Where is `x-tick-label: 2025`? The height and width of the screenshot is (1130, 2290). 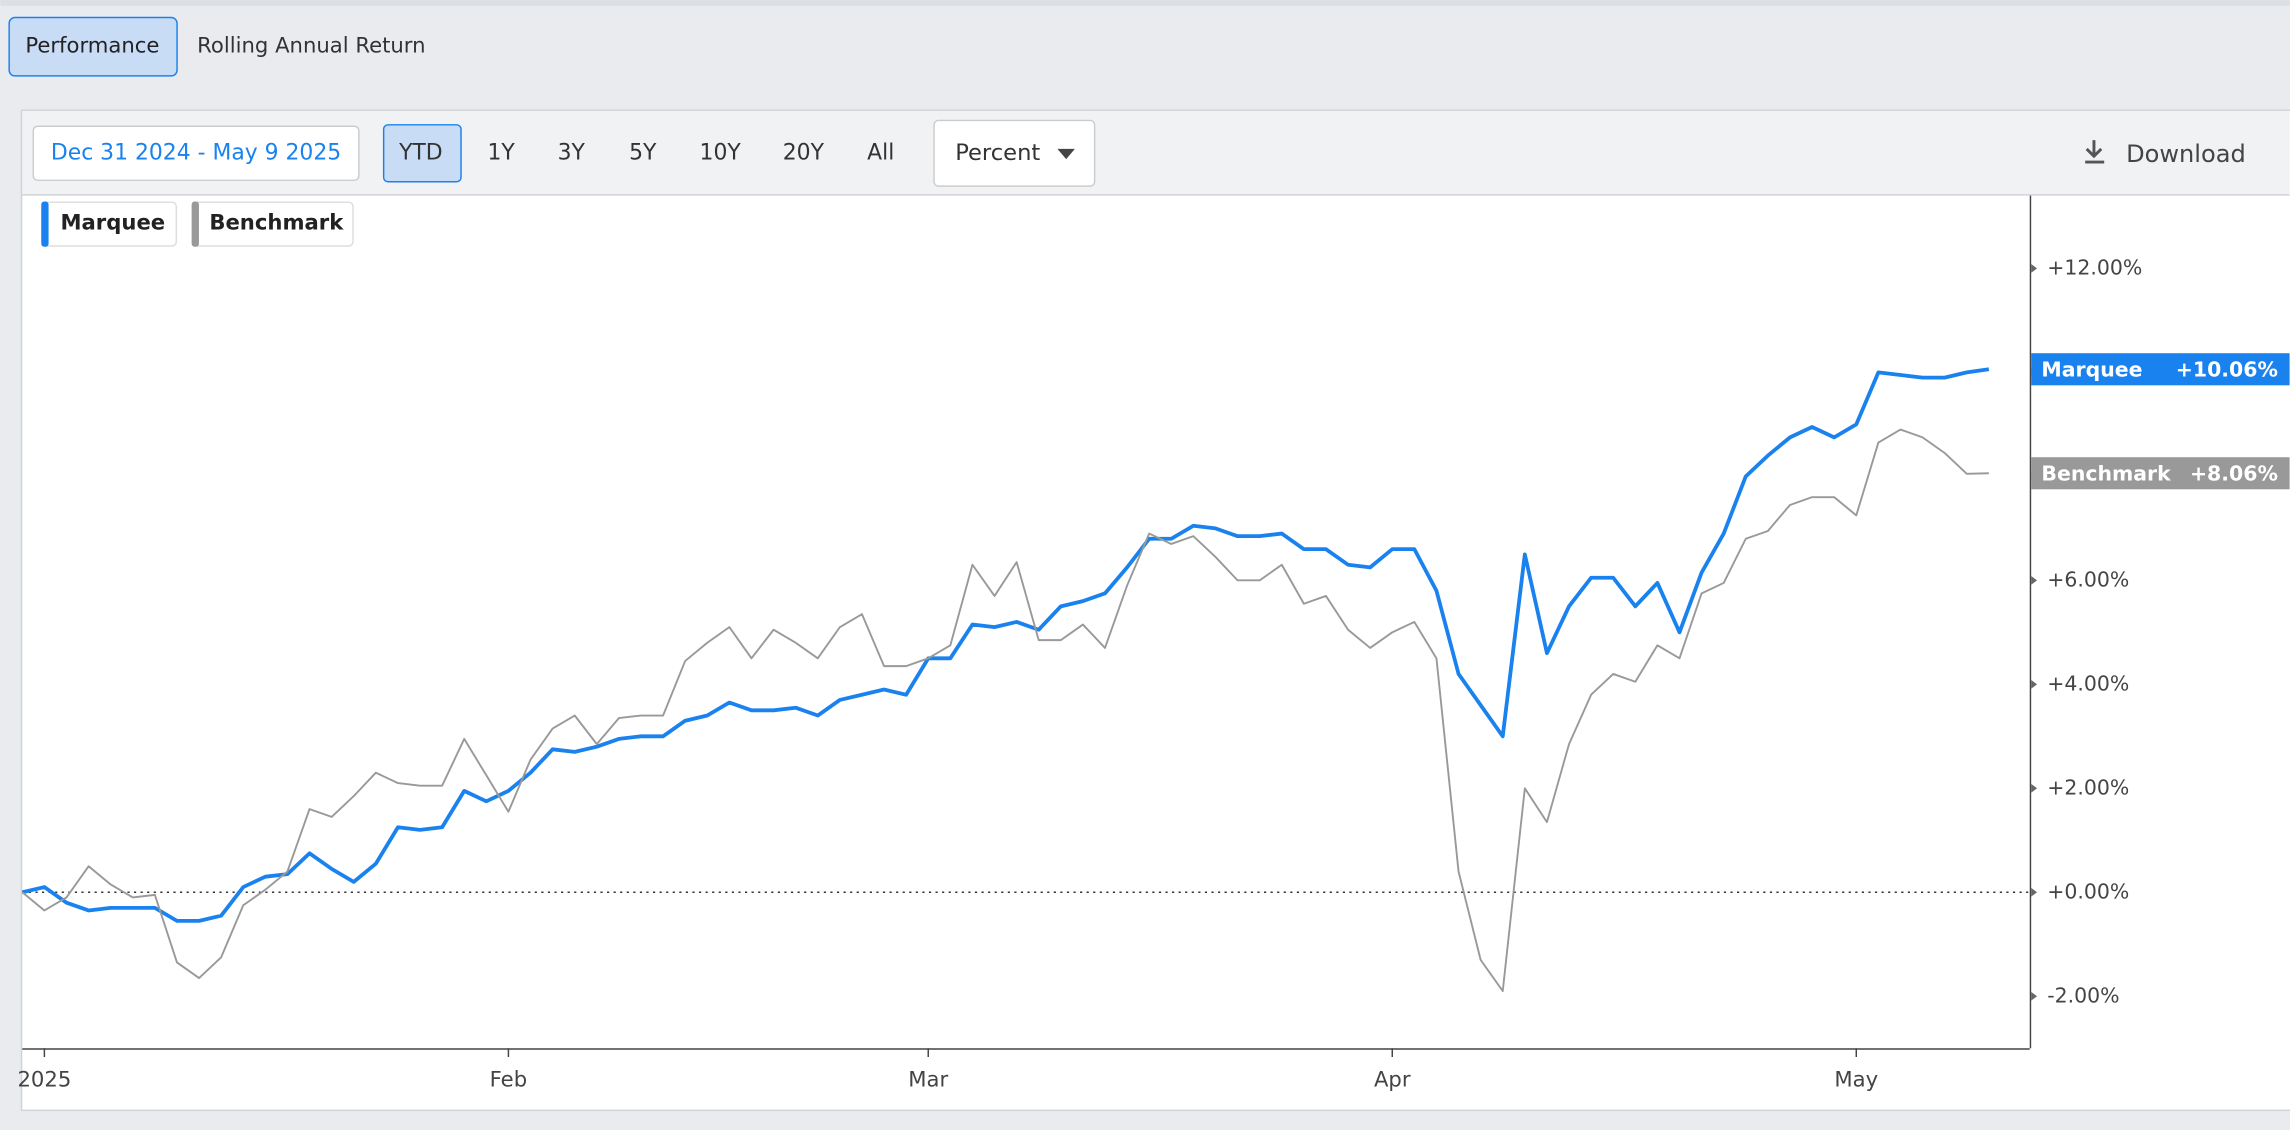
x-tick-label: 2025 is located at coordinates (44, 1078).